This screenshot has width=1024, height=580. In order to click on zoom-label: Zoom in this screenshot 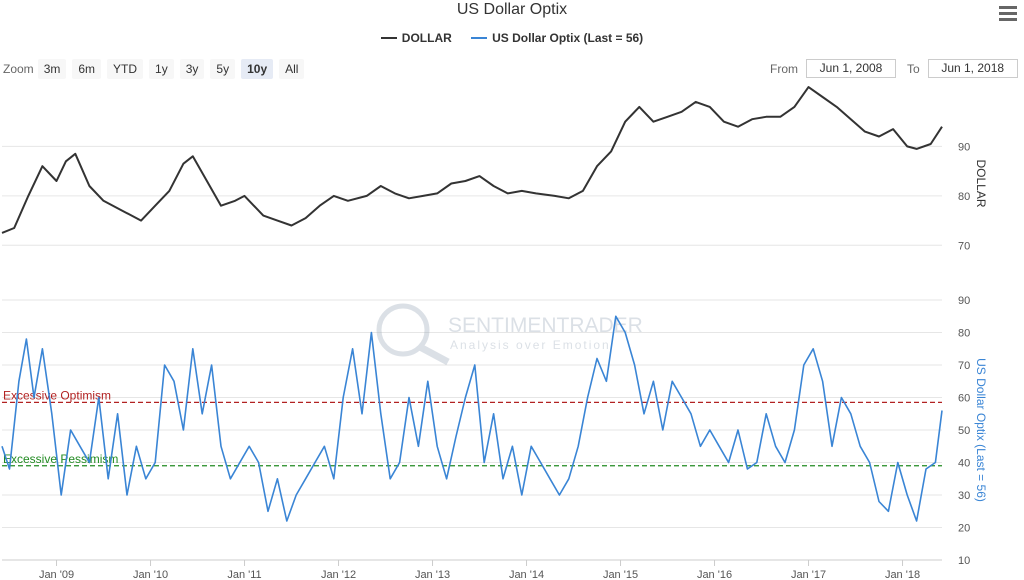, I will do `click(18, 69)`.